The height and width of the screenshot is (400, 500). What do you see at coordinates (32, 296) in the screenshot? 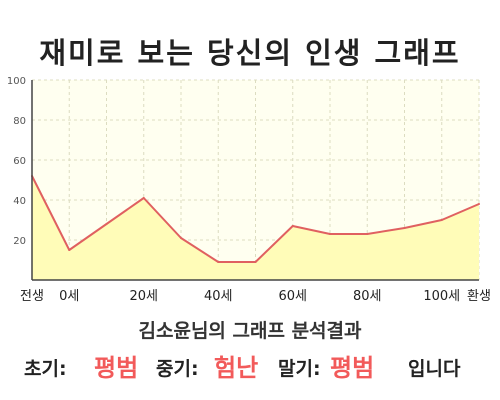
I see `x-tick-label: 전생` at bounding box center [32, 296].